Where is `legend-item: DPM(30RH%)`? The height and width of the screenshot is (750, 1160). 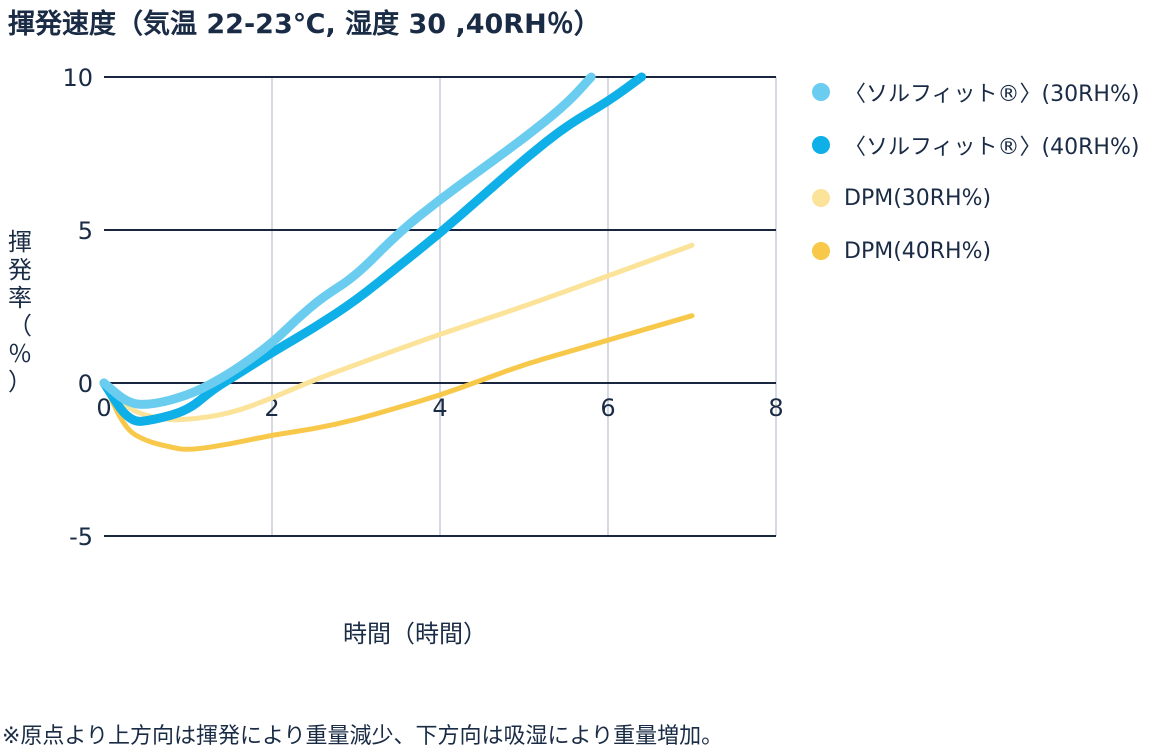
legend-item: DPM(30RH%) is located at coordinates (975, 198).